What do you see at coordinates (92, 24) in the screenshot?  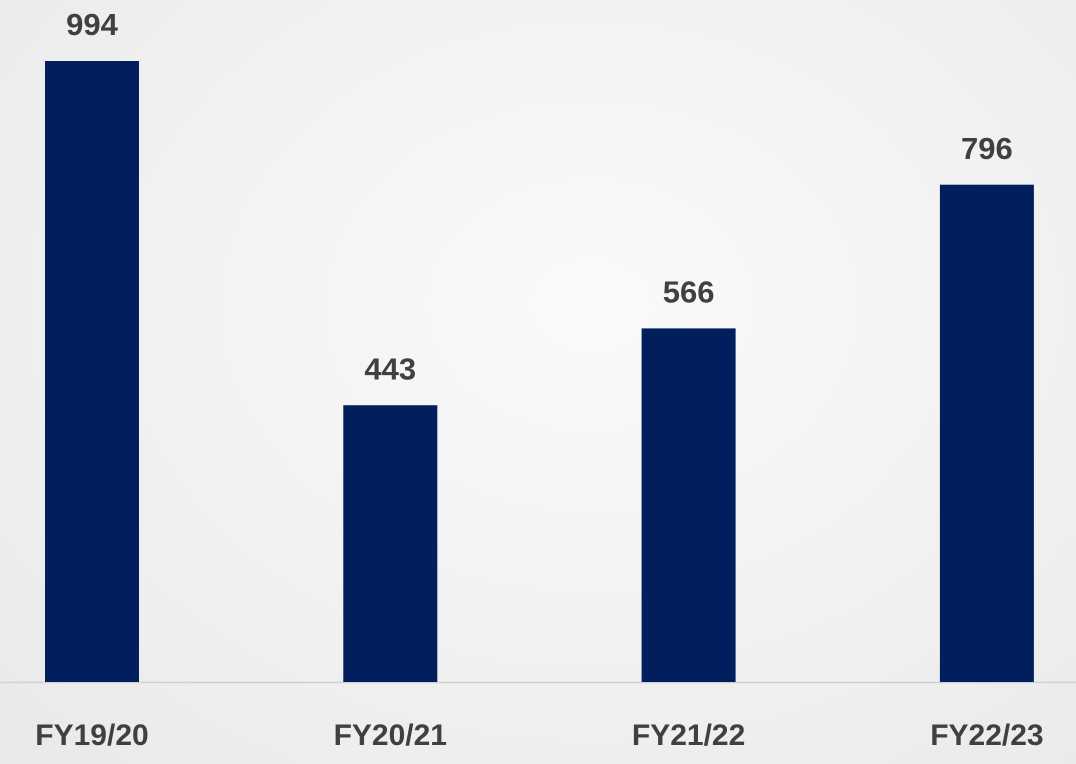 I see `value-label: 994` at bounding box center [92, 24].